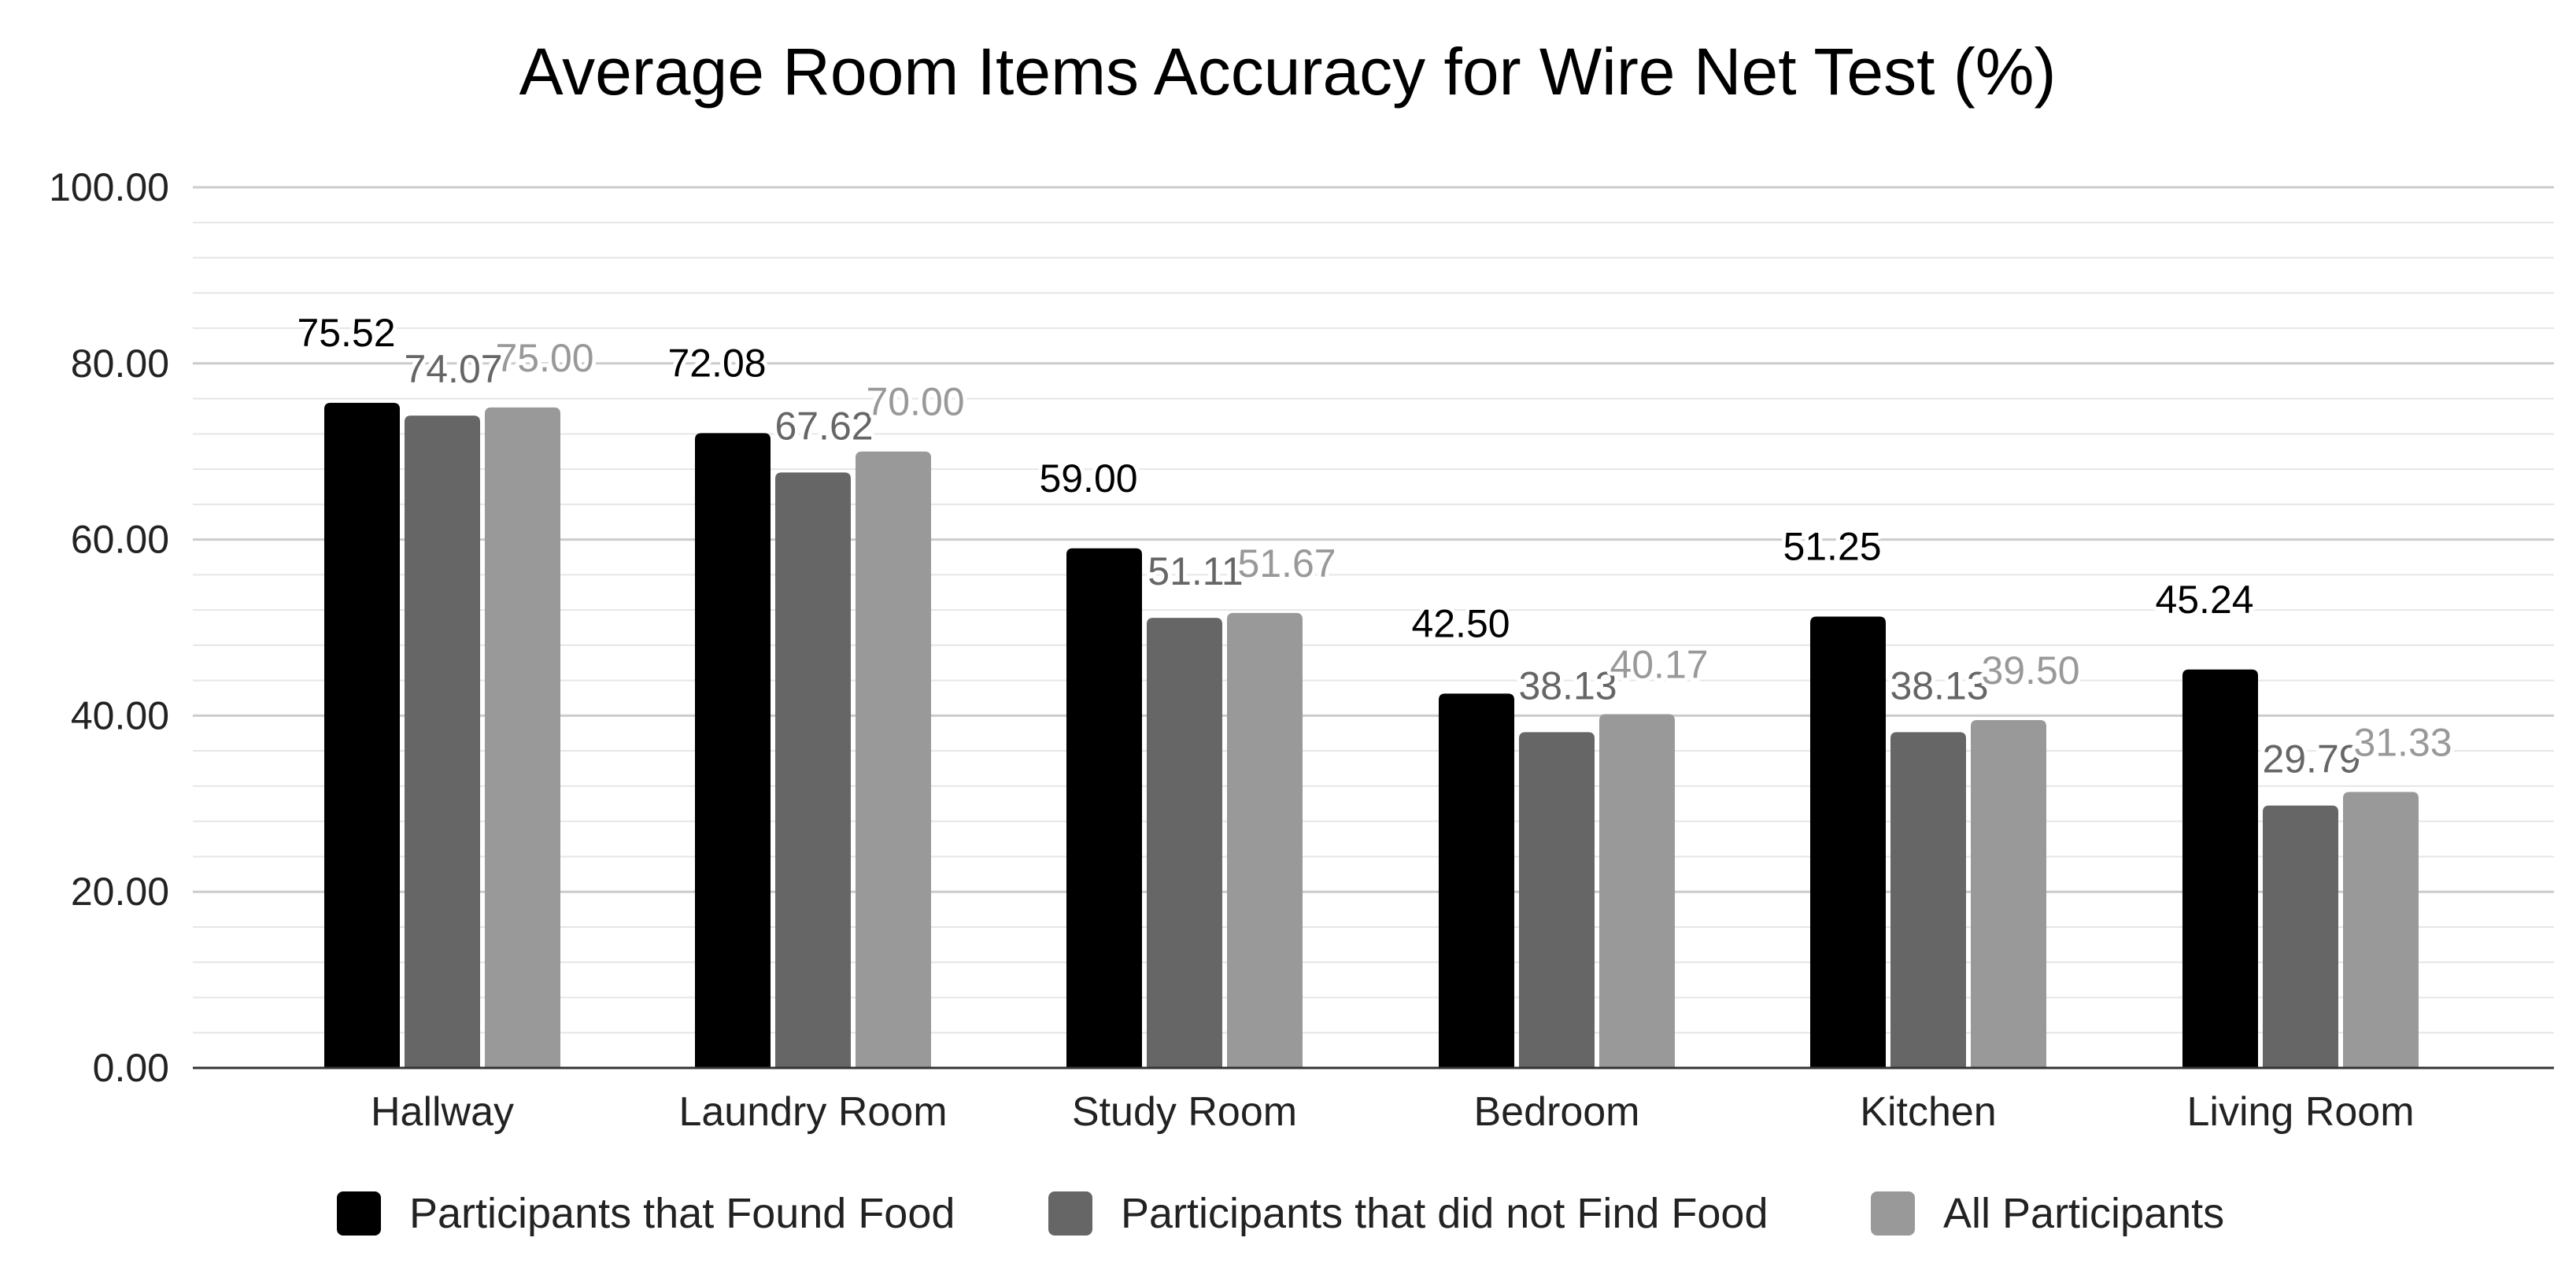 Image resolution: width=2576 pixels, height=1267 pixels. Describe the element at coordinates (442, 1112) in the screenshot. I see `x-category-label: Hallway` at that location.